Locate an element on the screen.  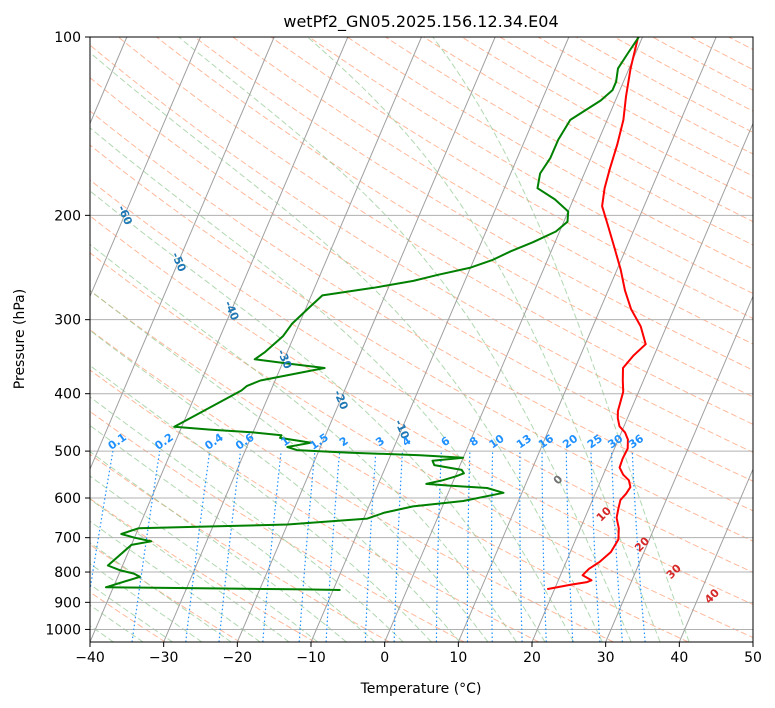
y-tick-label: 300 is located at coordinates (67, 321).